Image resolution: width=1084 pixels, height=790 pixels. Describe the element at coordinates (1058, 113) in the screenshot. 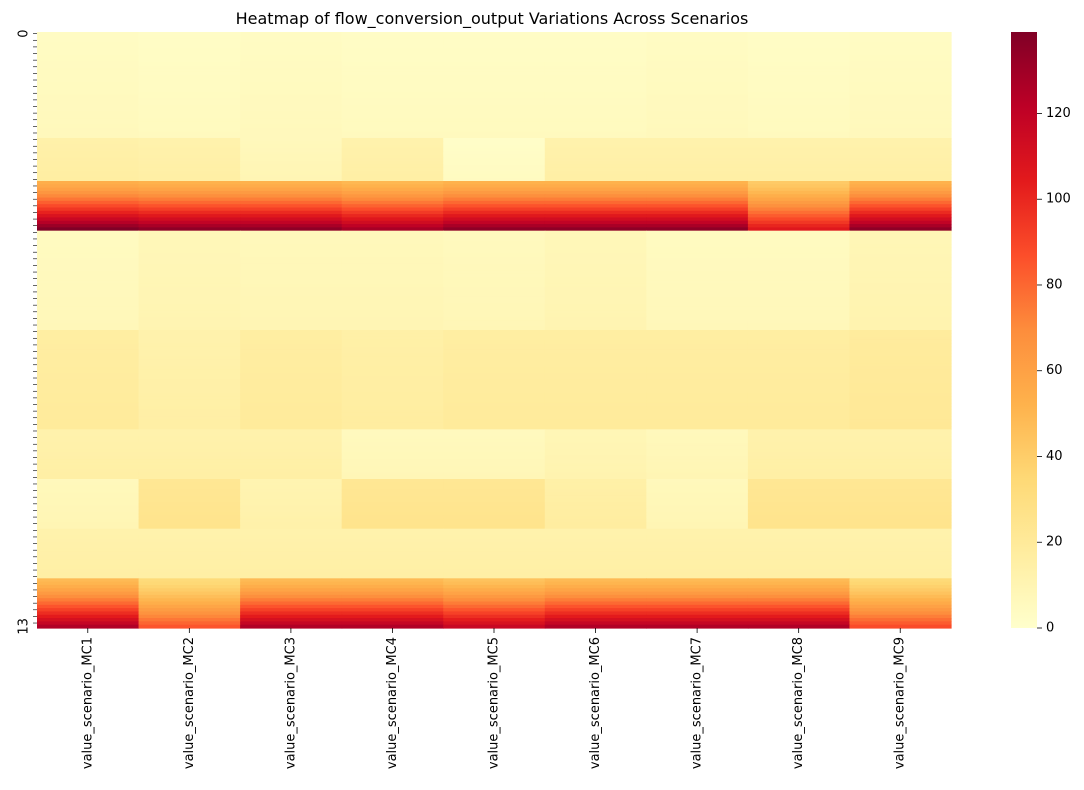

I see `colorbar-tick-label: 120` at that location.